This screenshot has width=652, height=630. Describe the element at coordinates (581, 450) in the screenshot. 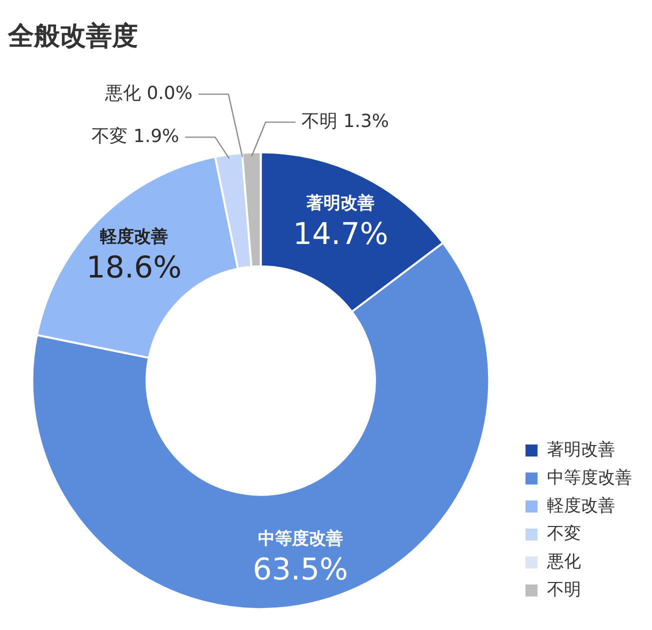

I see `legend-label: 著明改善` at that location.